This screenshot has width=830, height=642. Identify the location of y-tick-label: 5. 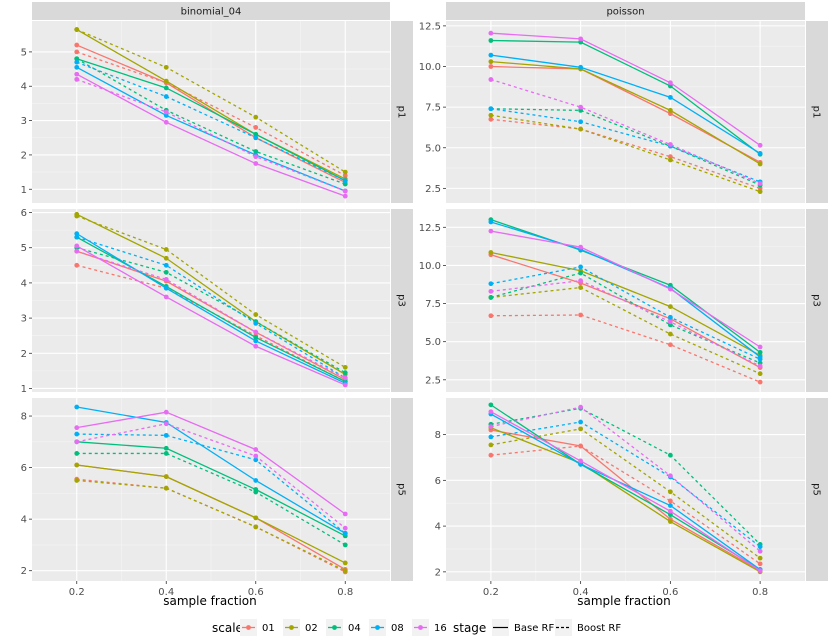
(24, 248).